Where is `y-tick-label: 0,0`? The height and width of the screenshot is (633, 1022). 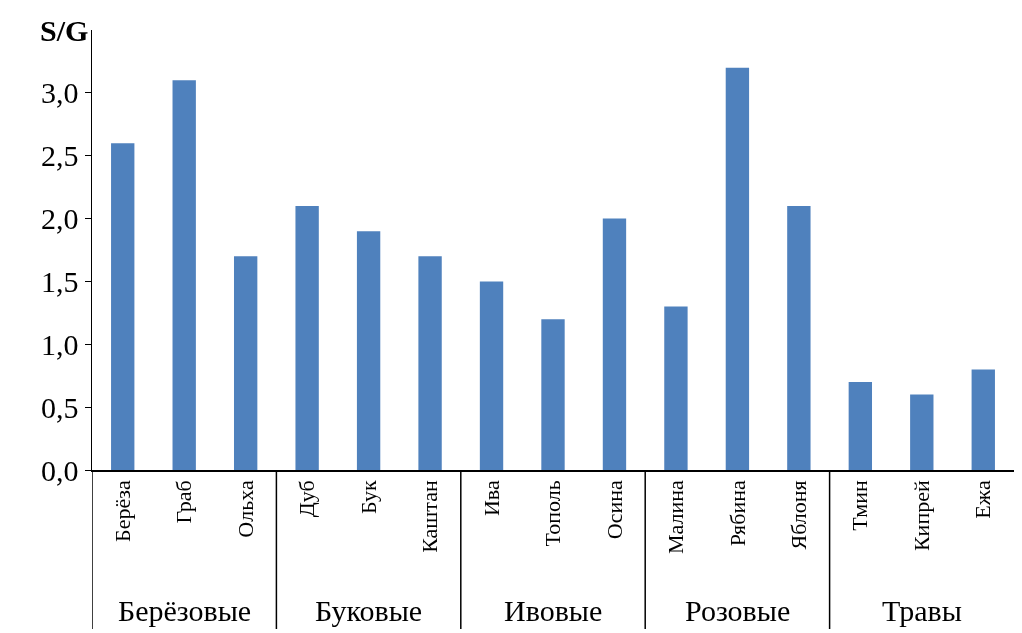
y-tick-label: 0,0 is located at coordinates (60, 470).